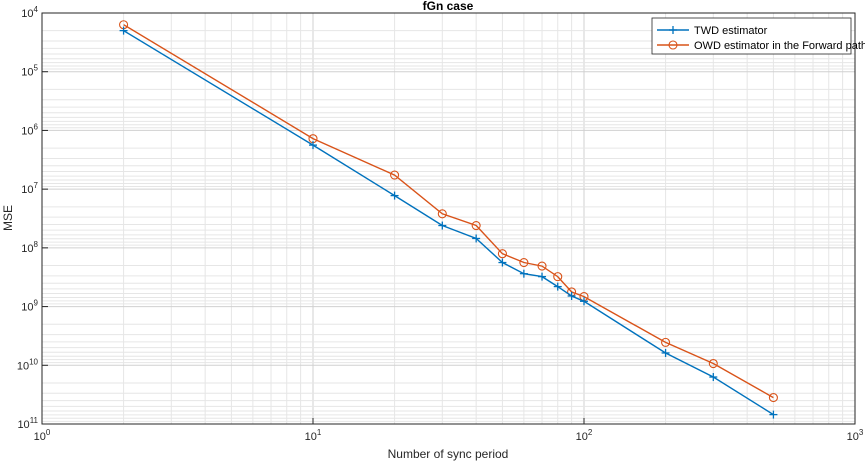 The height and width of the screenshot is (461, 865). I want to click on legend-item: OWD estimator in the Forward path, so click(761, 46).